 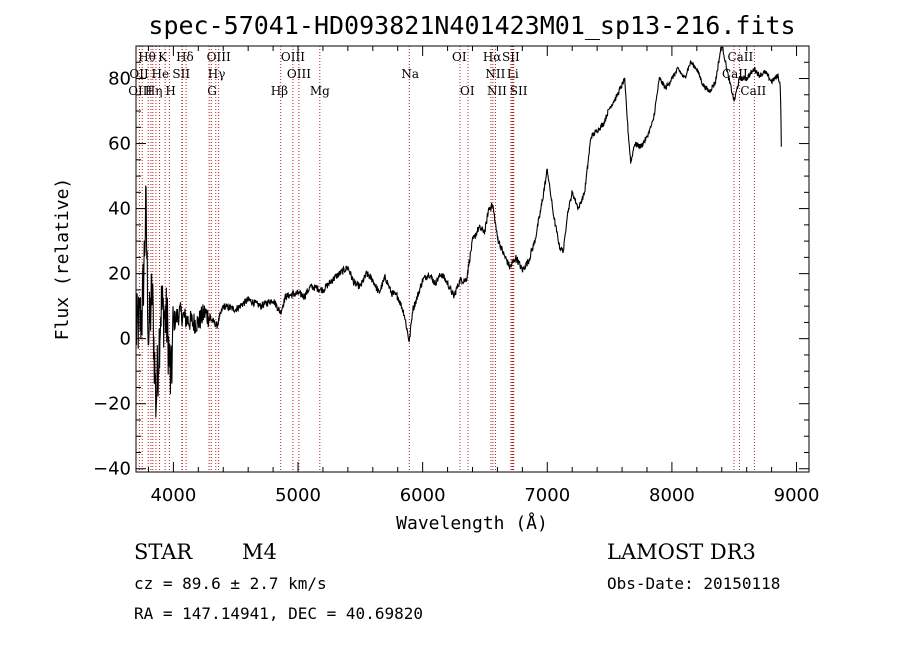 I want to click on x-tick-label: 9000, so click(x=797, y=495).